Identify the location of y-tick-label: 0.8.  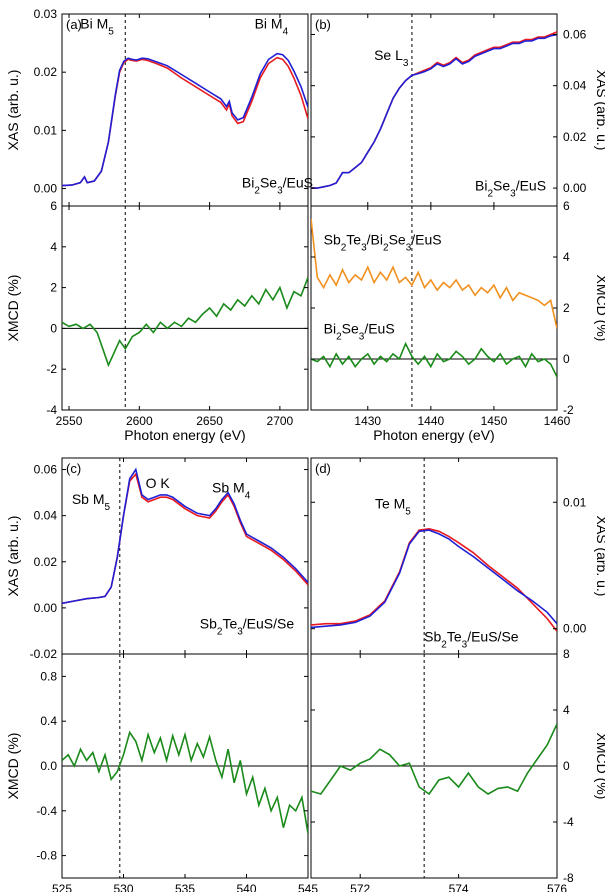
(48, 676).